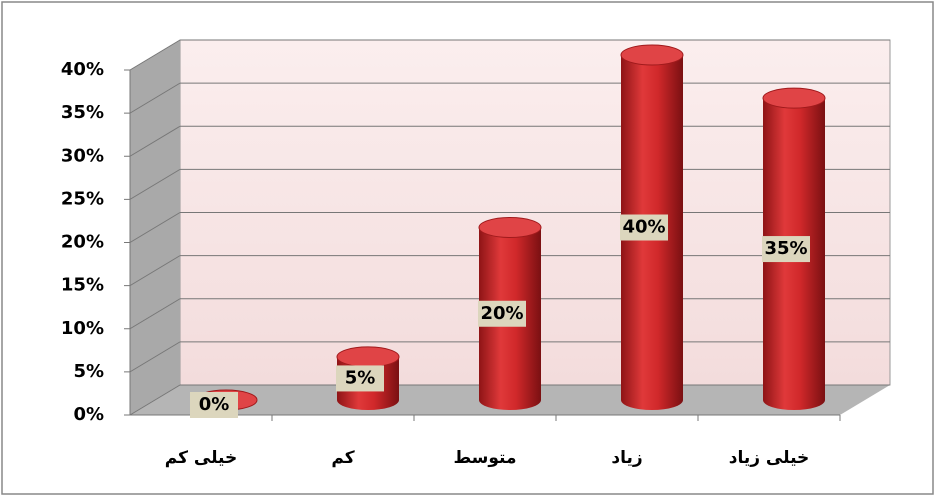  What do you see at coordinates (82, 242) in the screenshot?
I see `y-tick-label: 20%` at bounding box center [82, 242].